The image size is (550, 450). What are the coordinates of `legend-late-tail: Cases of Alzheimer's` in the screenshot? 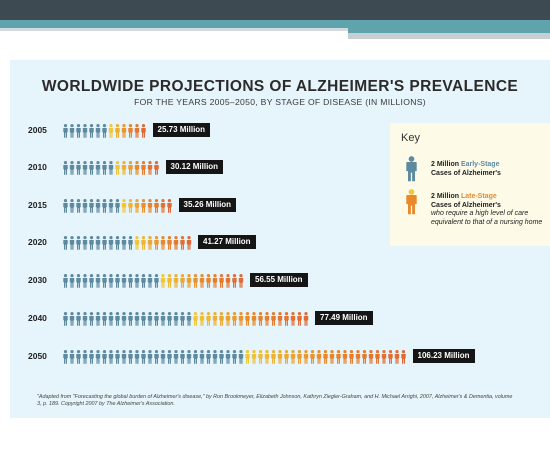 It's located at (466, 205).